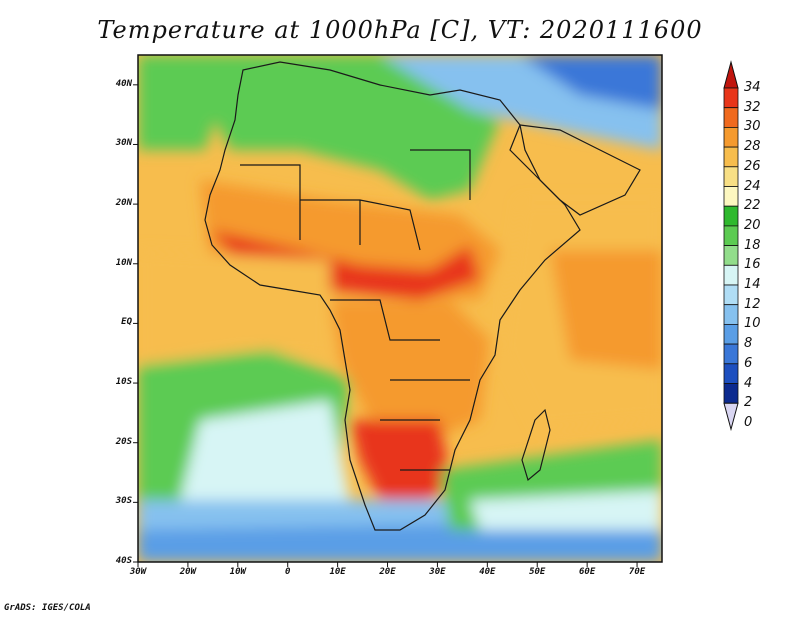  Describe the element at coordinates (237, 572) in the screenshot. I see `lon-tick-label: 10W` at that location.